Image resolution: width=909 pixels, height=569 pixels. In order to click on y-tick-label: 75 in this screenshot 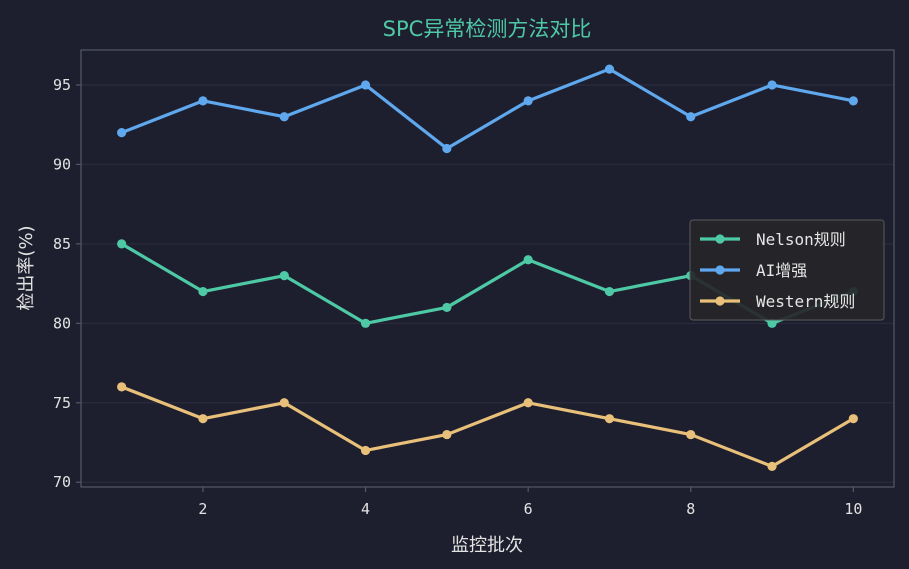, I will do `click(62, 403)`.